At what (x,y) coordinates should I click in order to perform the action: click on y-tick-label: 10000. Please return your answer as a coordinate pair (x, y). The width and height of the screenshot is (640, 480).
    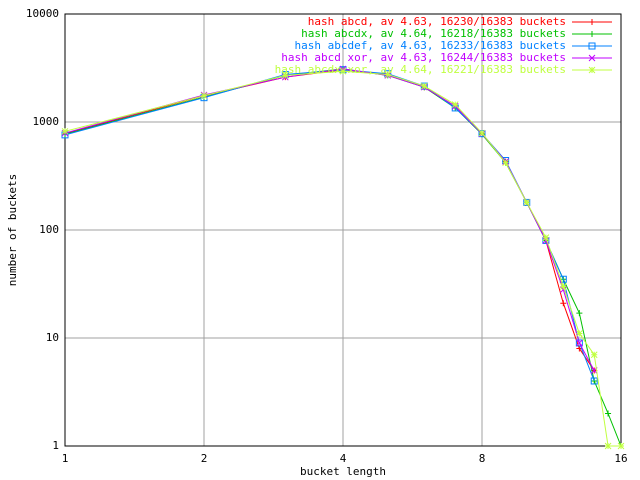
    Looking at the image, I should click on (42, 13).